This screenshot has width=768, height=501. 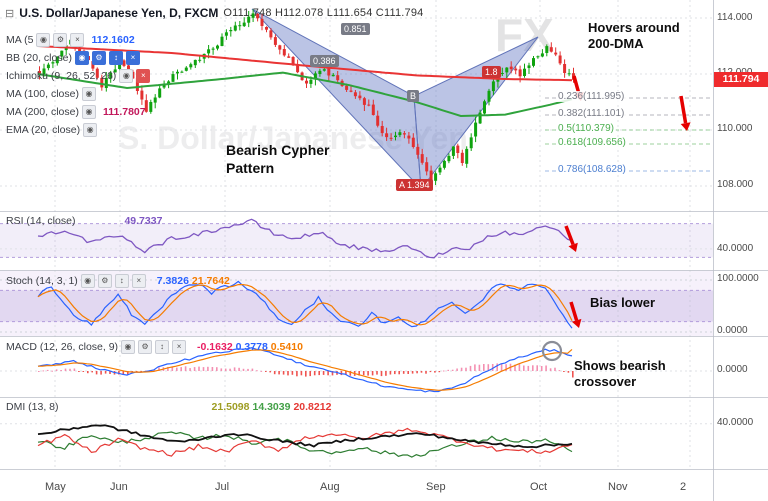 What do you see at coordinates (539, 487) in the screenshot?
I see `time-axis-label: Oct` at bounding box center [539, 487].